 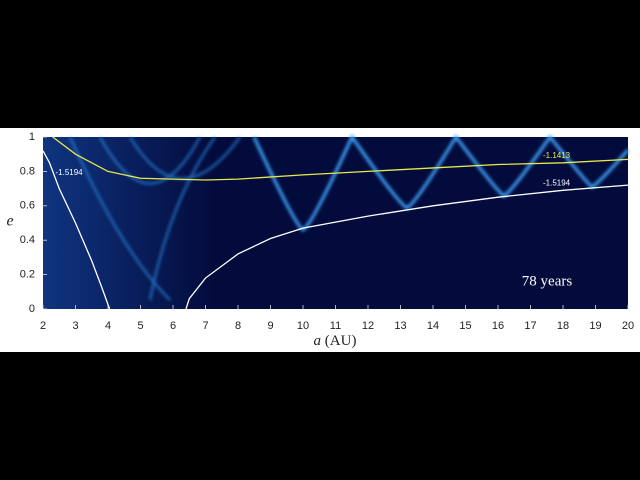 What do you see at coordinates (27, 171) in the screenshot?
I see `y-tick-label: 0.8` at bounding box center [27, 171].